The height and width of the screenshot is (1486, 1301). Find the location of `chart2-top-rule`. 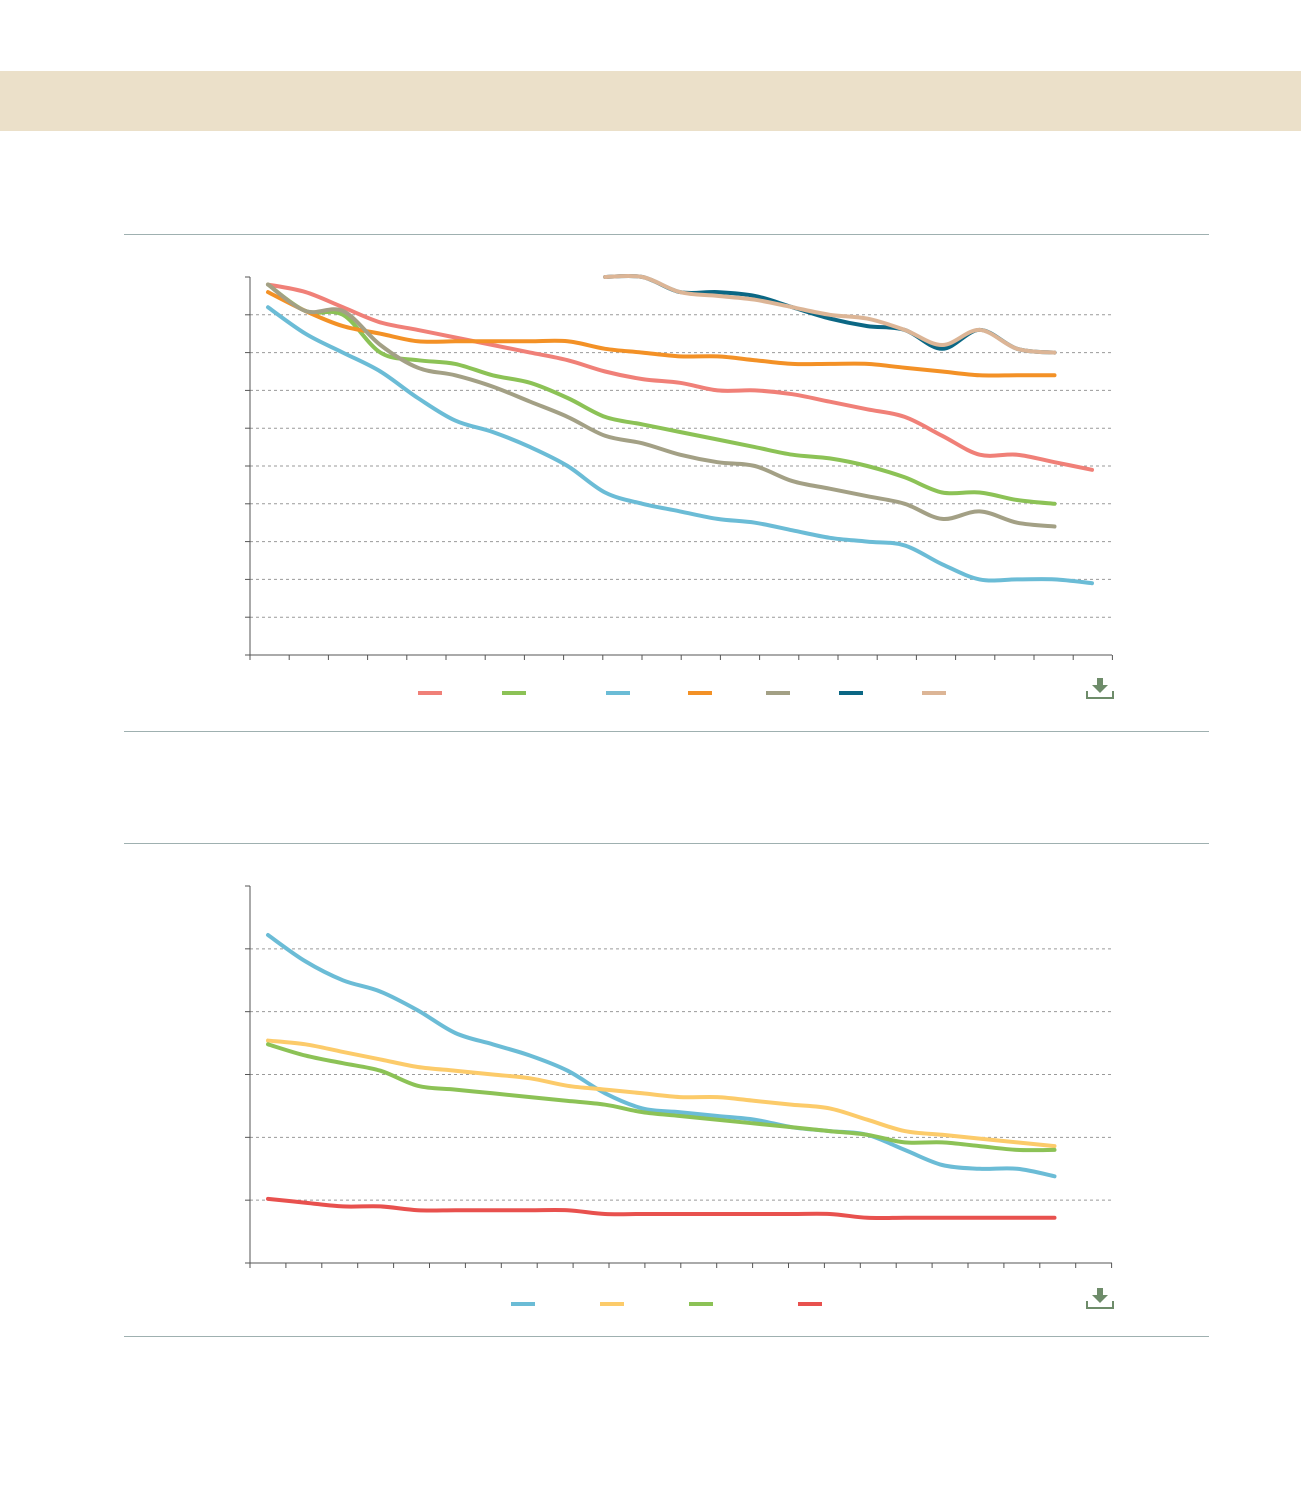

chart2-top-rule is located at coordinates (666, 843).